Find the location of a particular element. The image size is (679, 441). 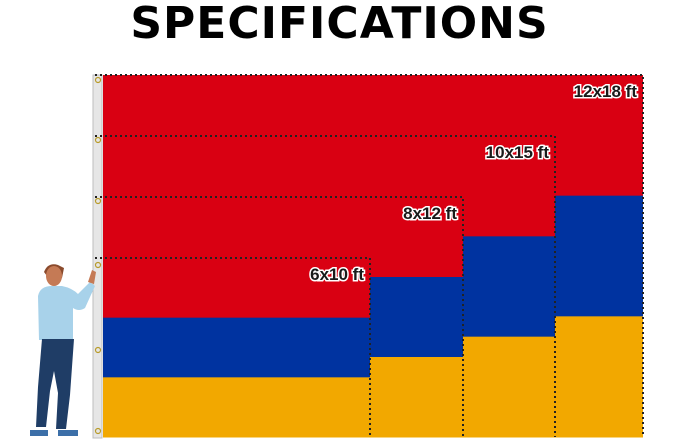

size-label: 10x15 ft is located at coordinates (518, 152).